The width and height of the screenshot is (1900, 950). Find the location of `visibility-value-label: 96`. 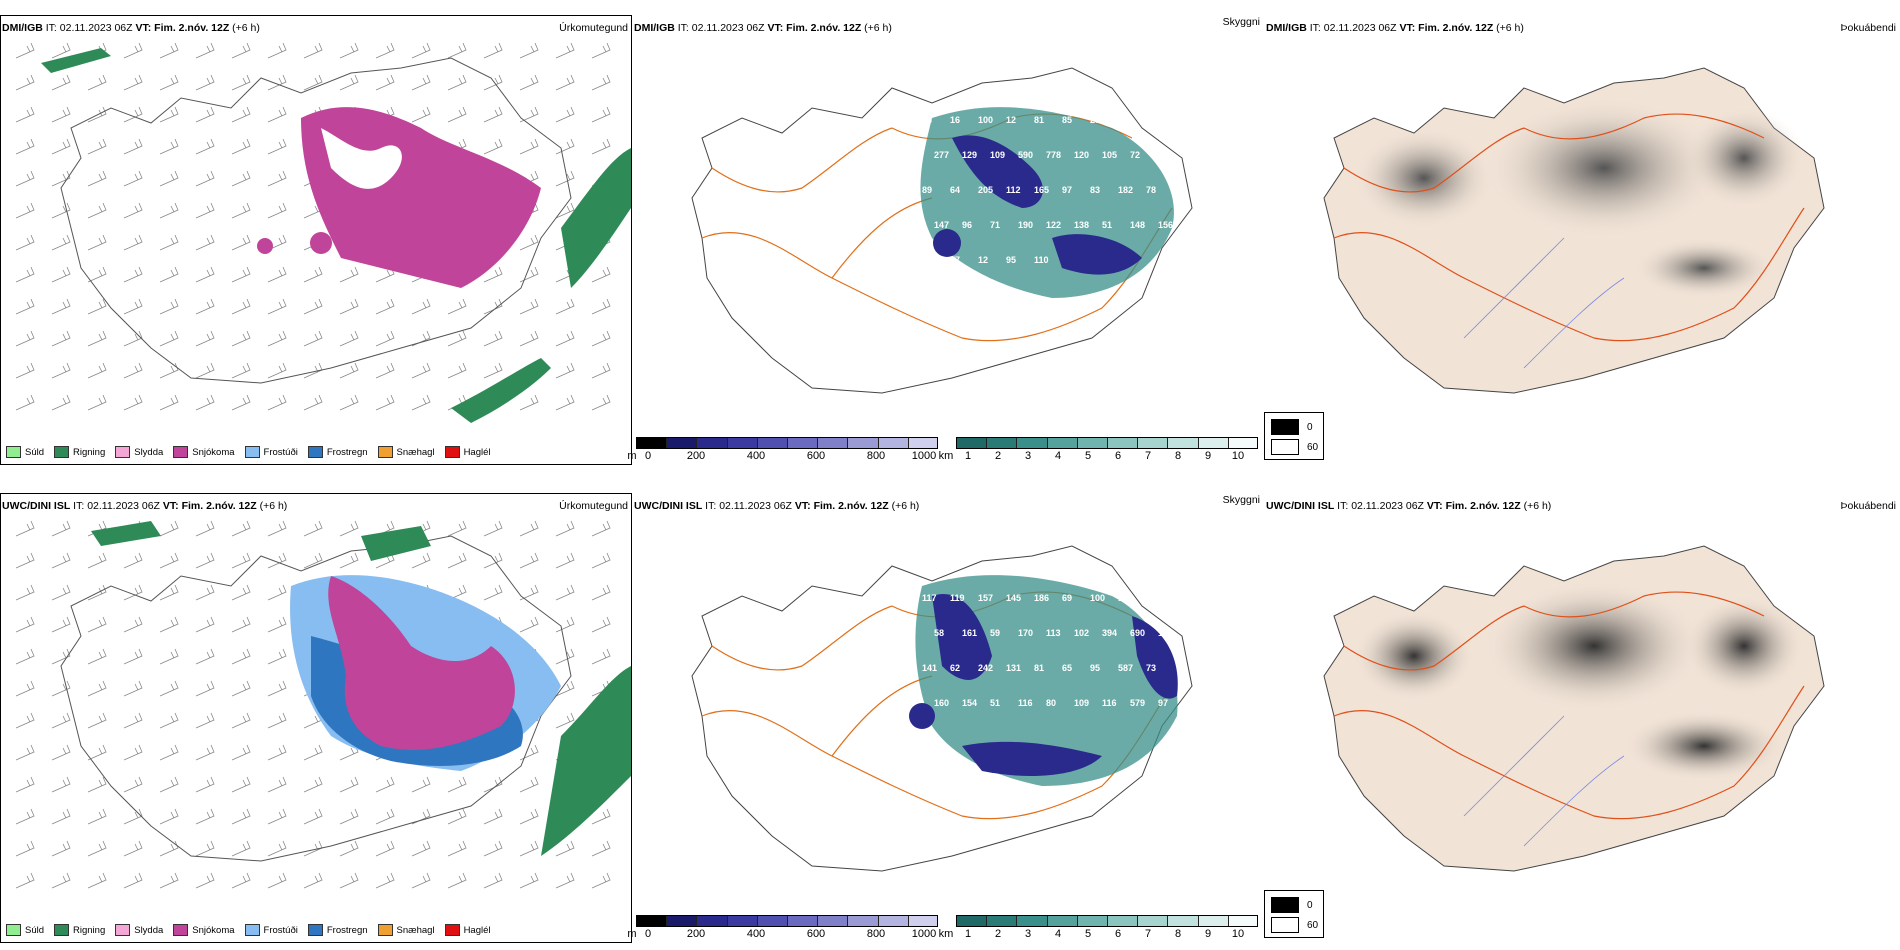

visibility-value-label: 96 is located at coordinates (967, 225).